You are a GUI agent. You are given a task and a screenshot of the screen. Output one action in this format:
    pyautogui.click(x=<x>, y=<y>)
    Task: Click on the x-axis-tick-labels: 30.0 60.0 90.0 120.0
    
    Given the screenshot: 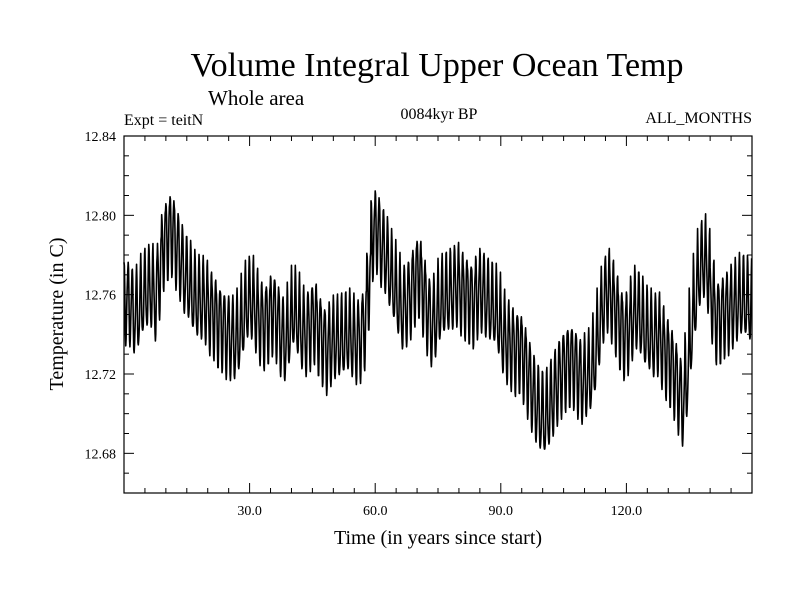 What is the action you would take?
    pyautogui.click(x=439, y=511)
    